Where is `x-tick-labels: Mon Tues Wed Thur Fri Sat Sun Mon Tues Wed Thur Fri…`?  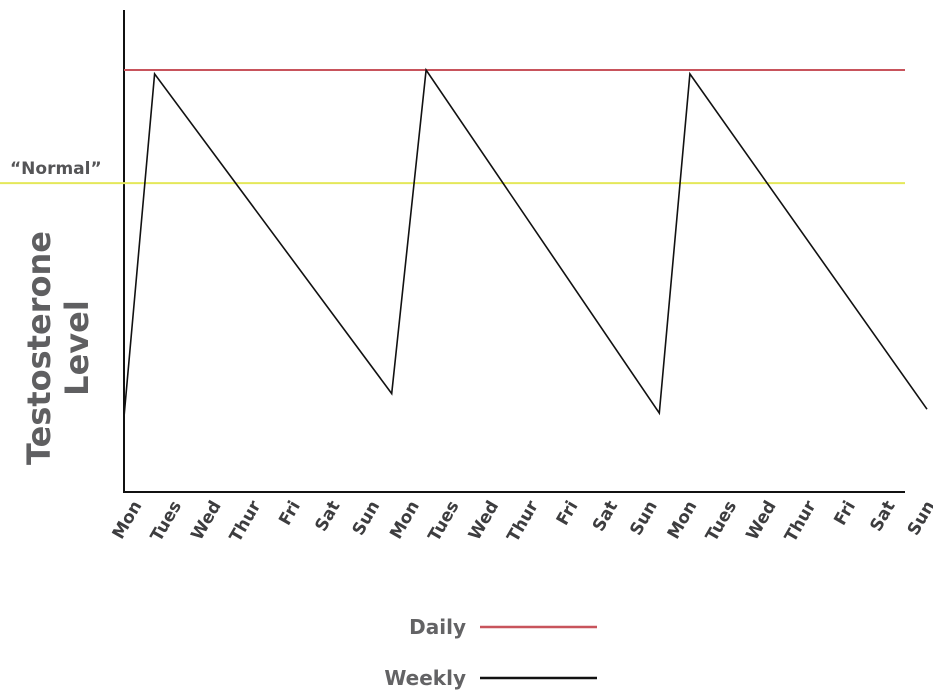
x-tick-labels: Mon Tues Wed Thur Fri Sat Sun Mon Tues Wed Thur Fri… is located at coordinates (521, 521).